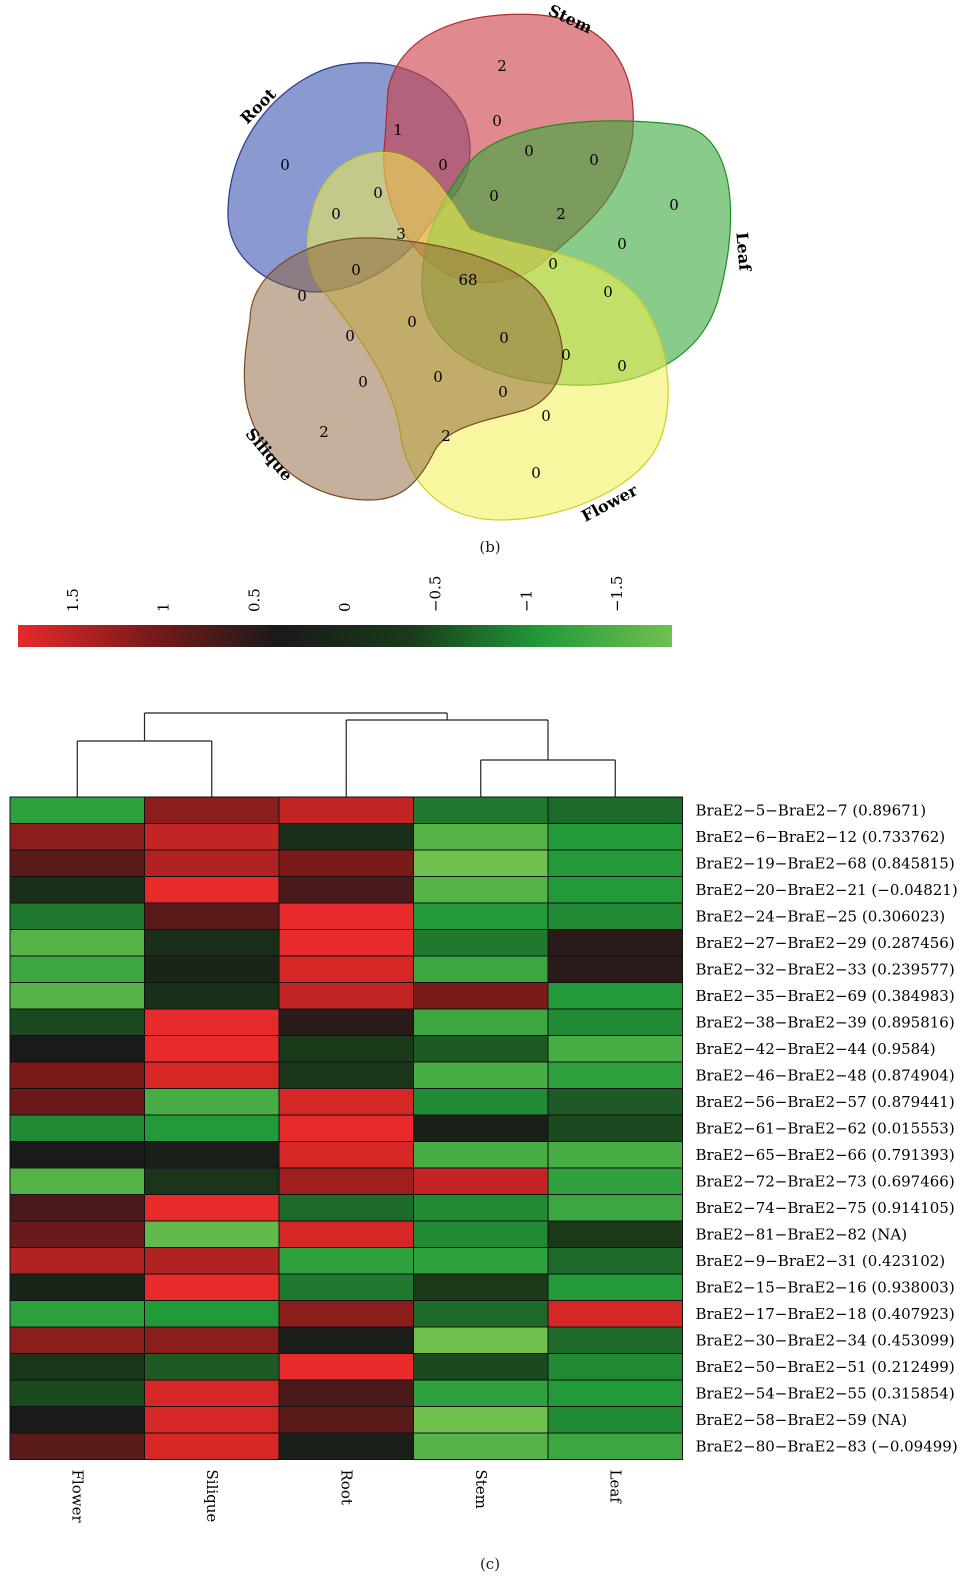  I want to click on color-scale-tick-label: 1, so click(164, 607).